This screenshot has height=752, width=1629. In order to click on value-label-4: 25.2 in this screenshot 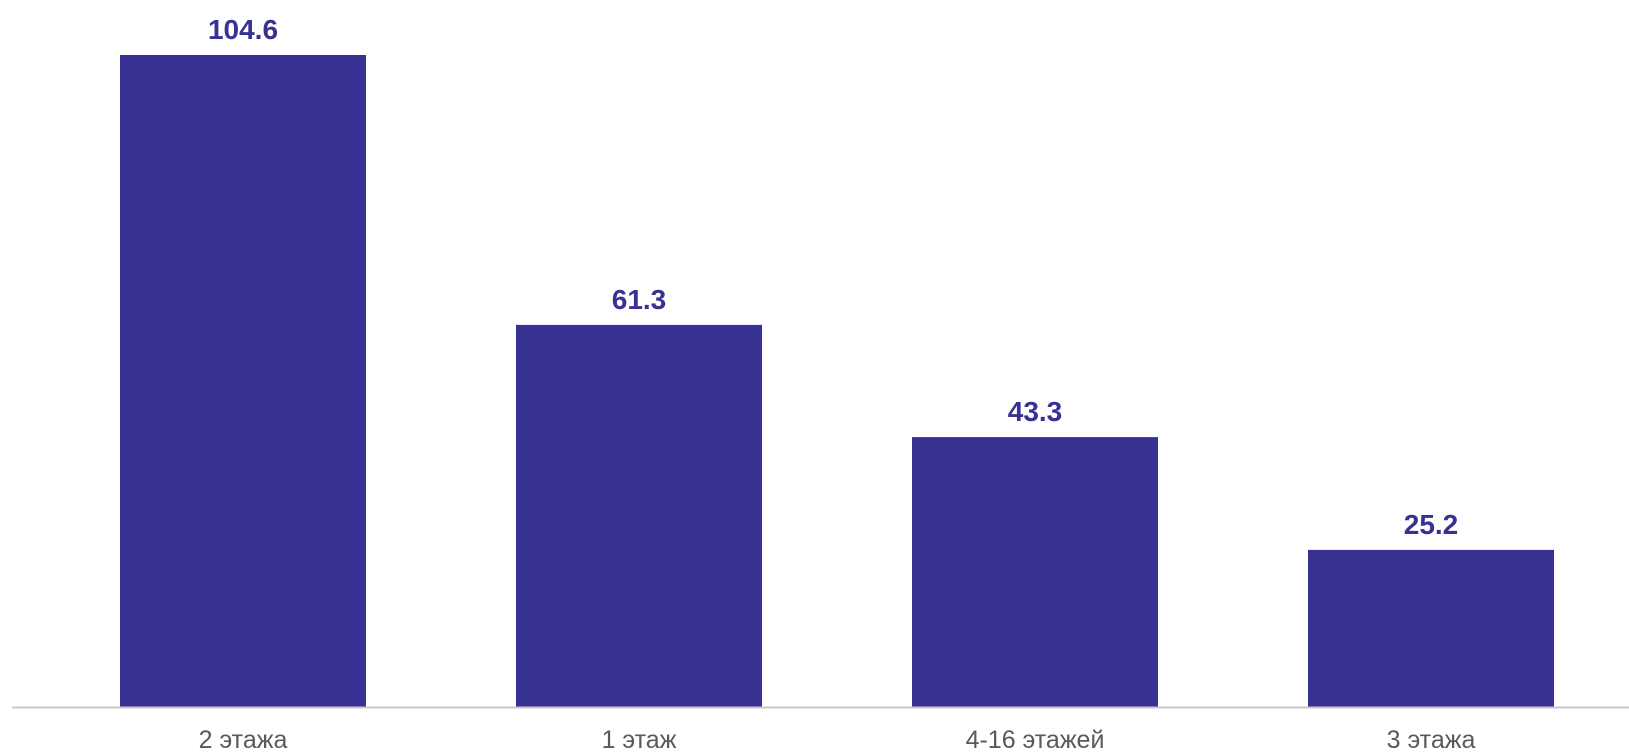, I will do `click(1431, 524)`.